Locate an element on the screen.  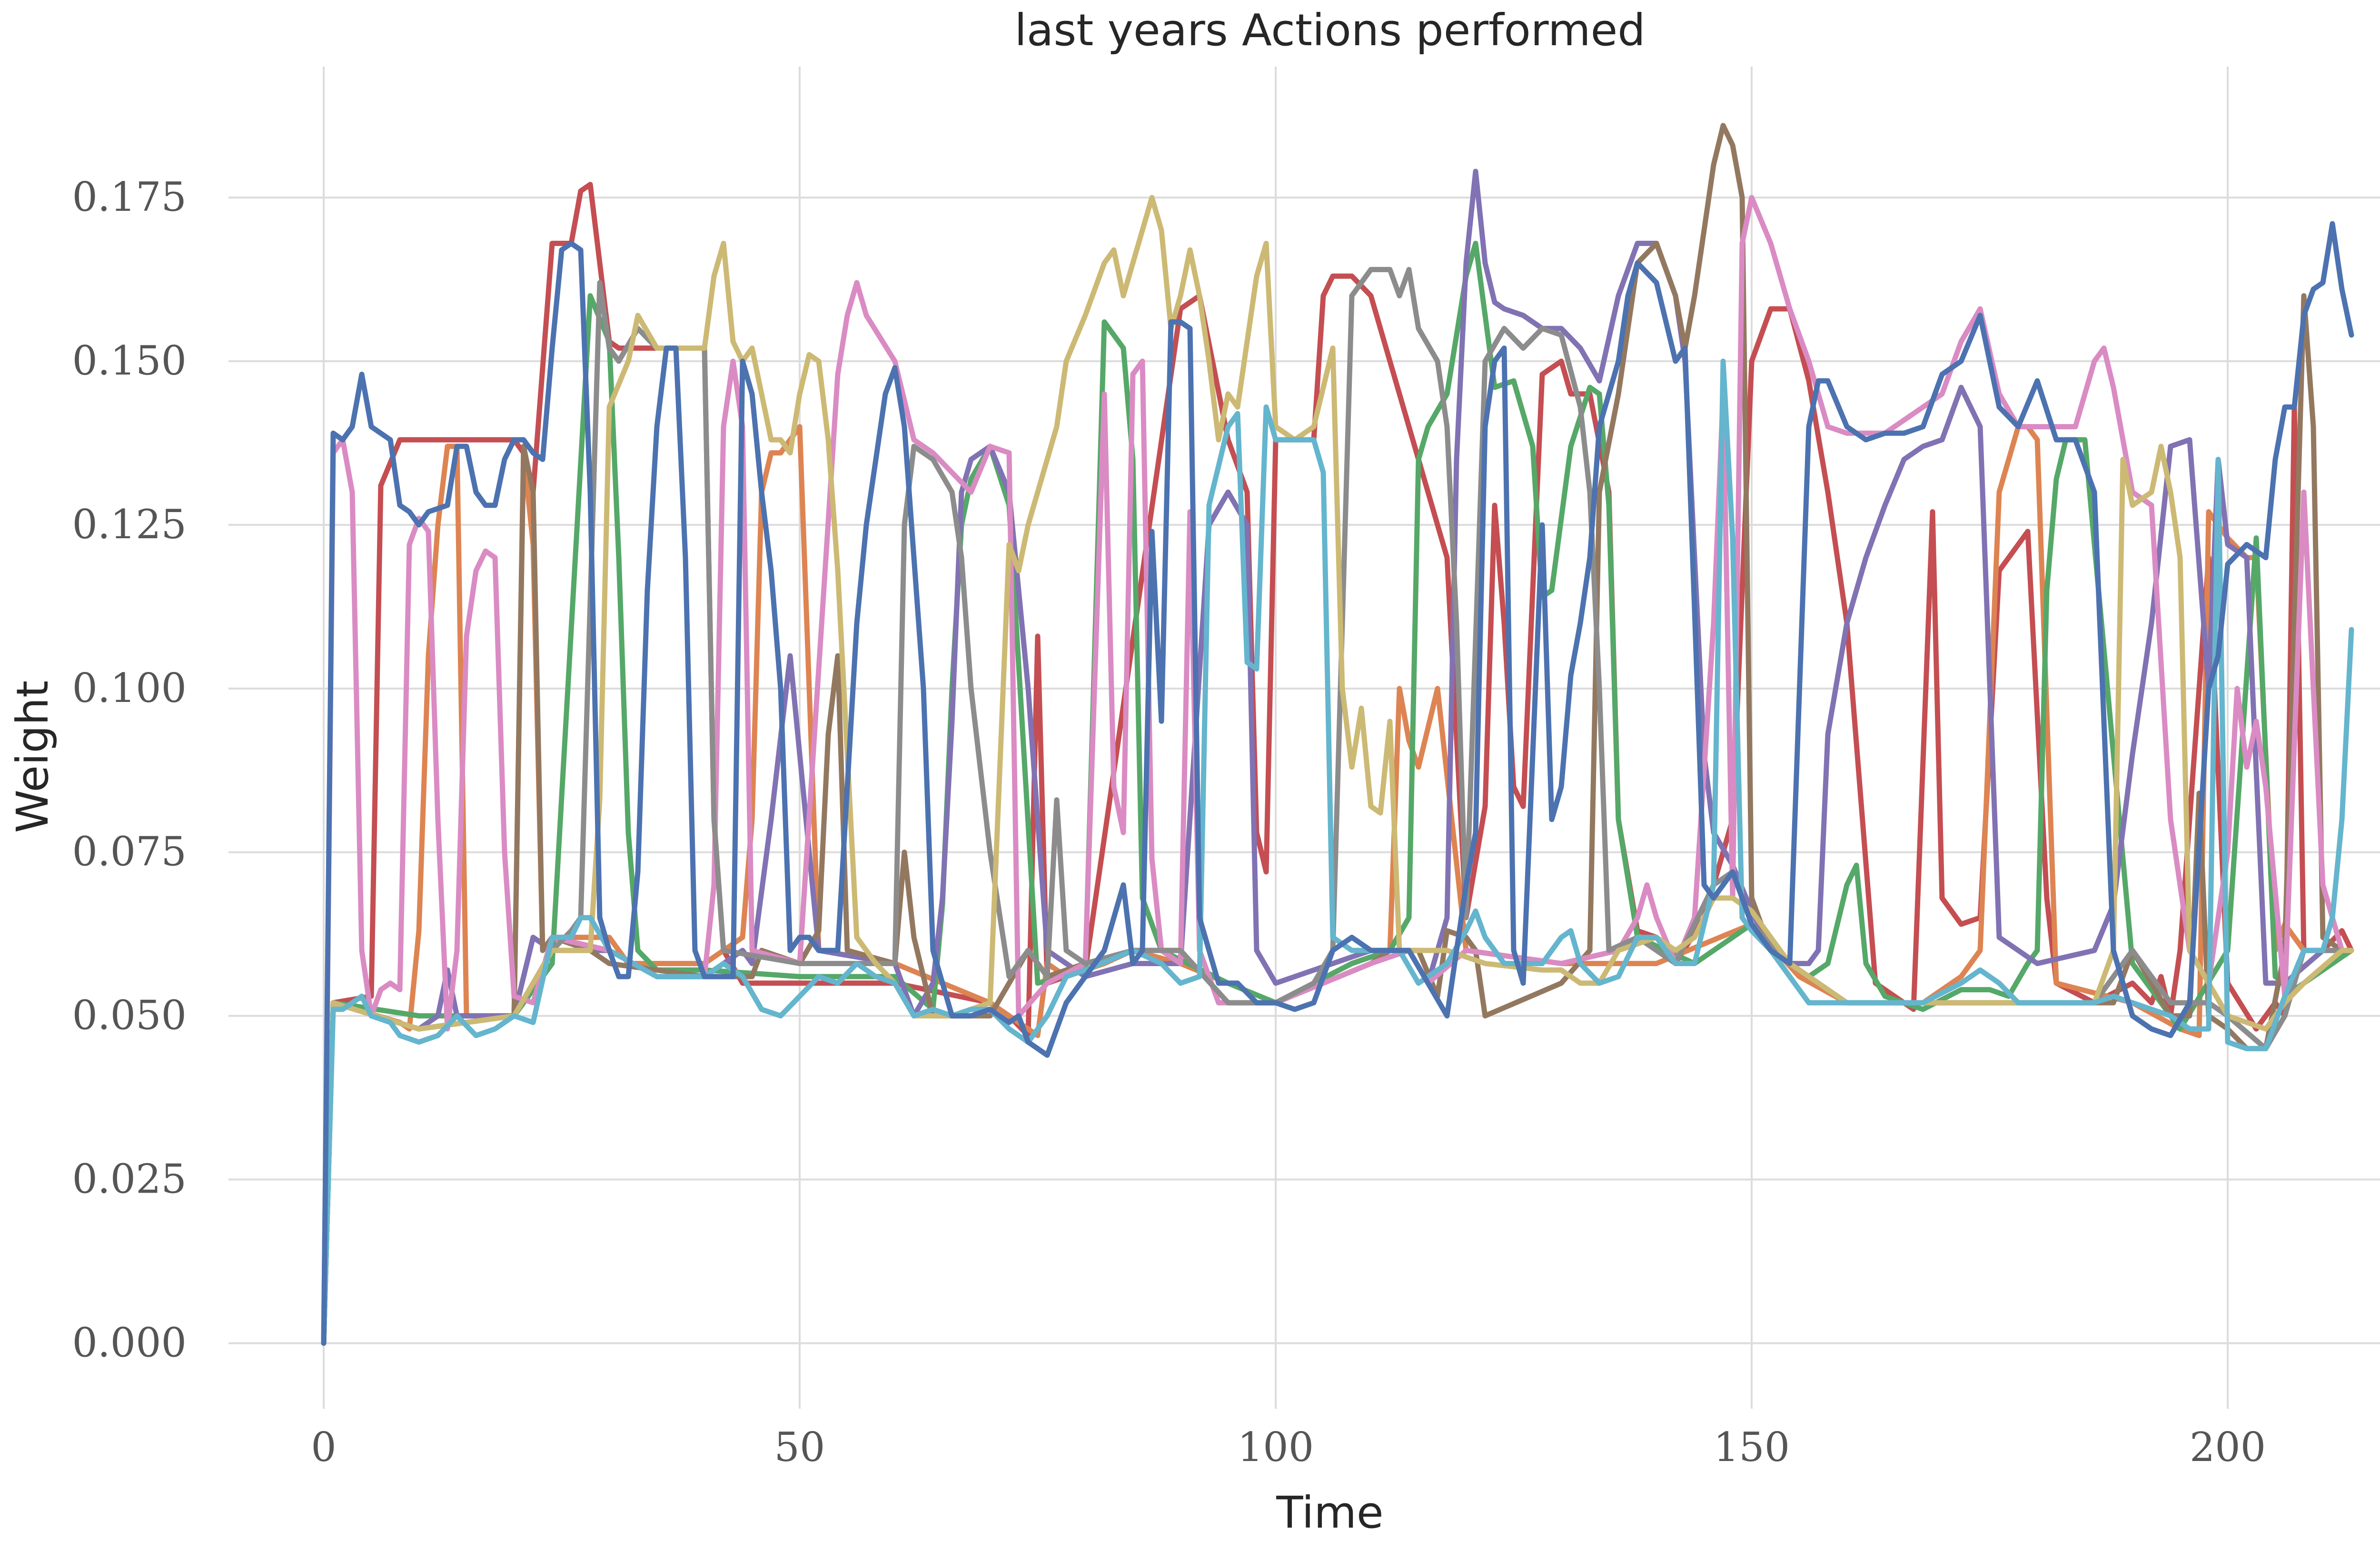
y-tick-label: 0.025 is located at coordinates (129, 1179).